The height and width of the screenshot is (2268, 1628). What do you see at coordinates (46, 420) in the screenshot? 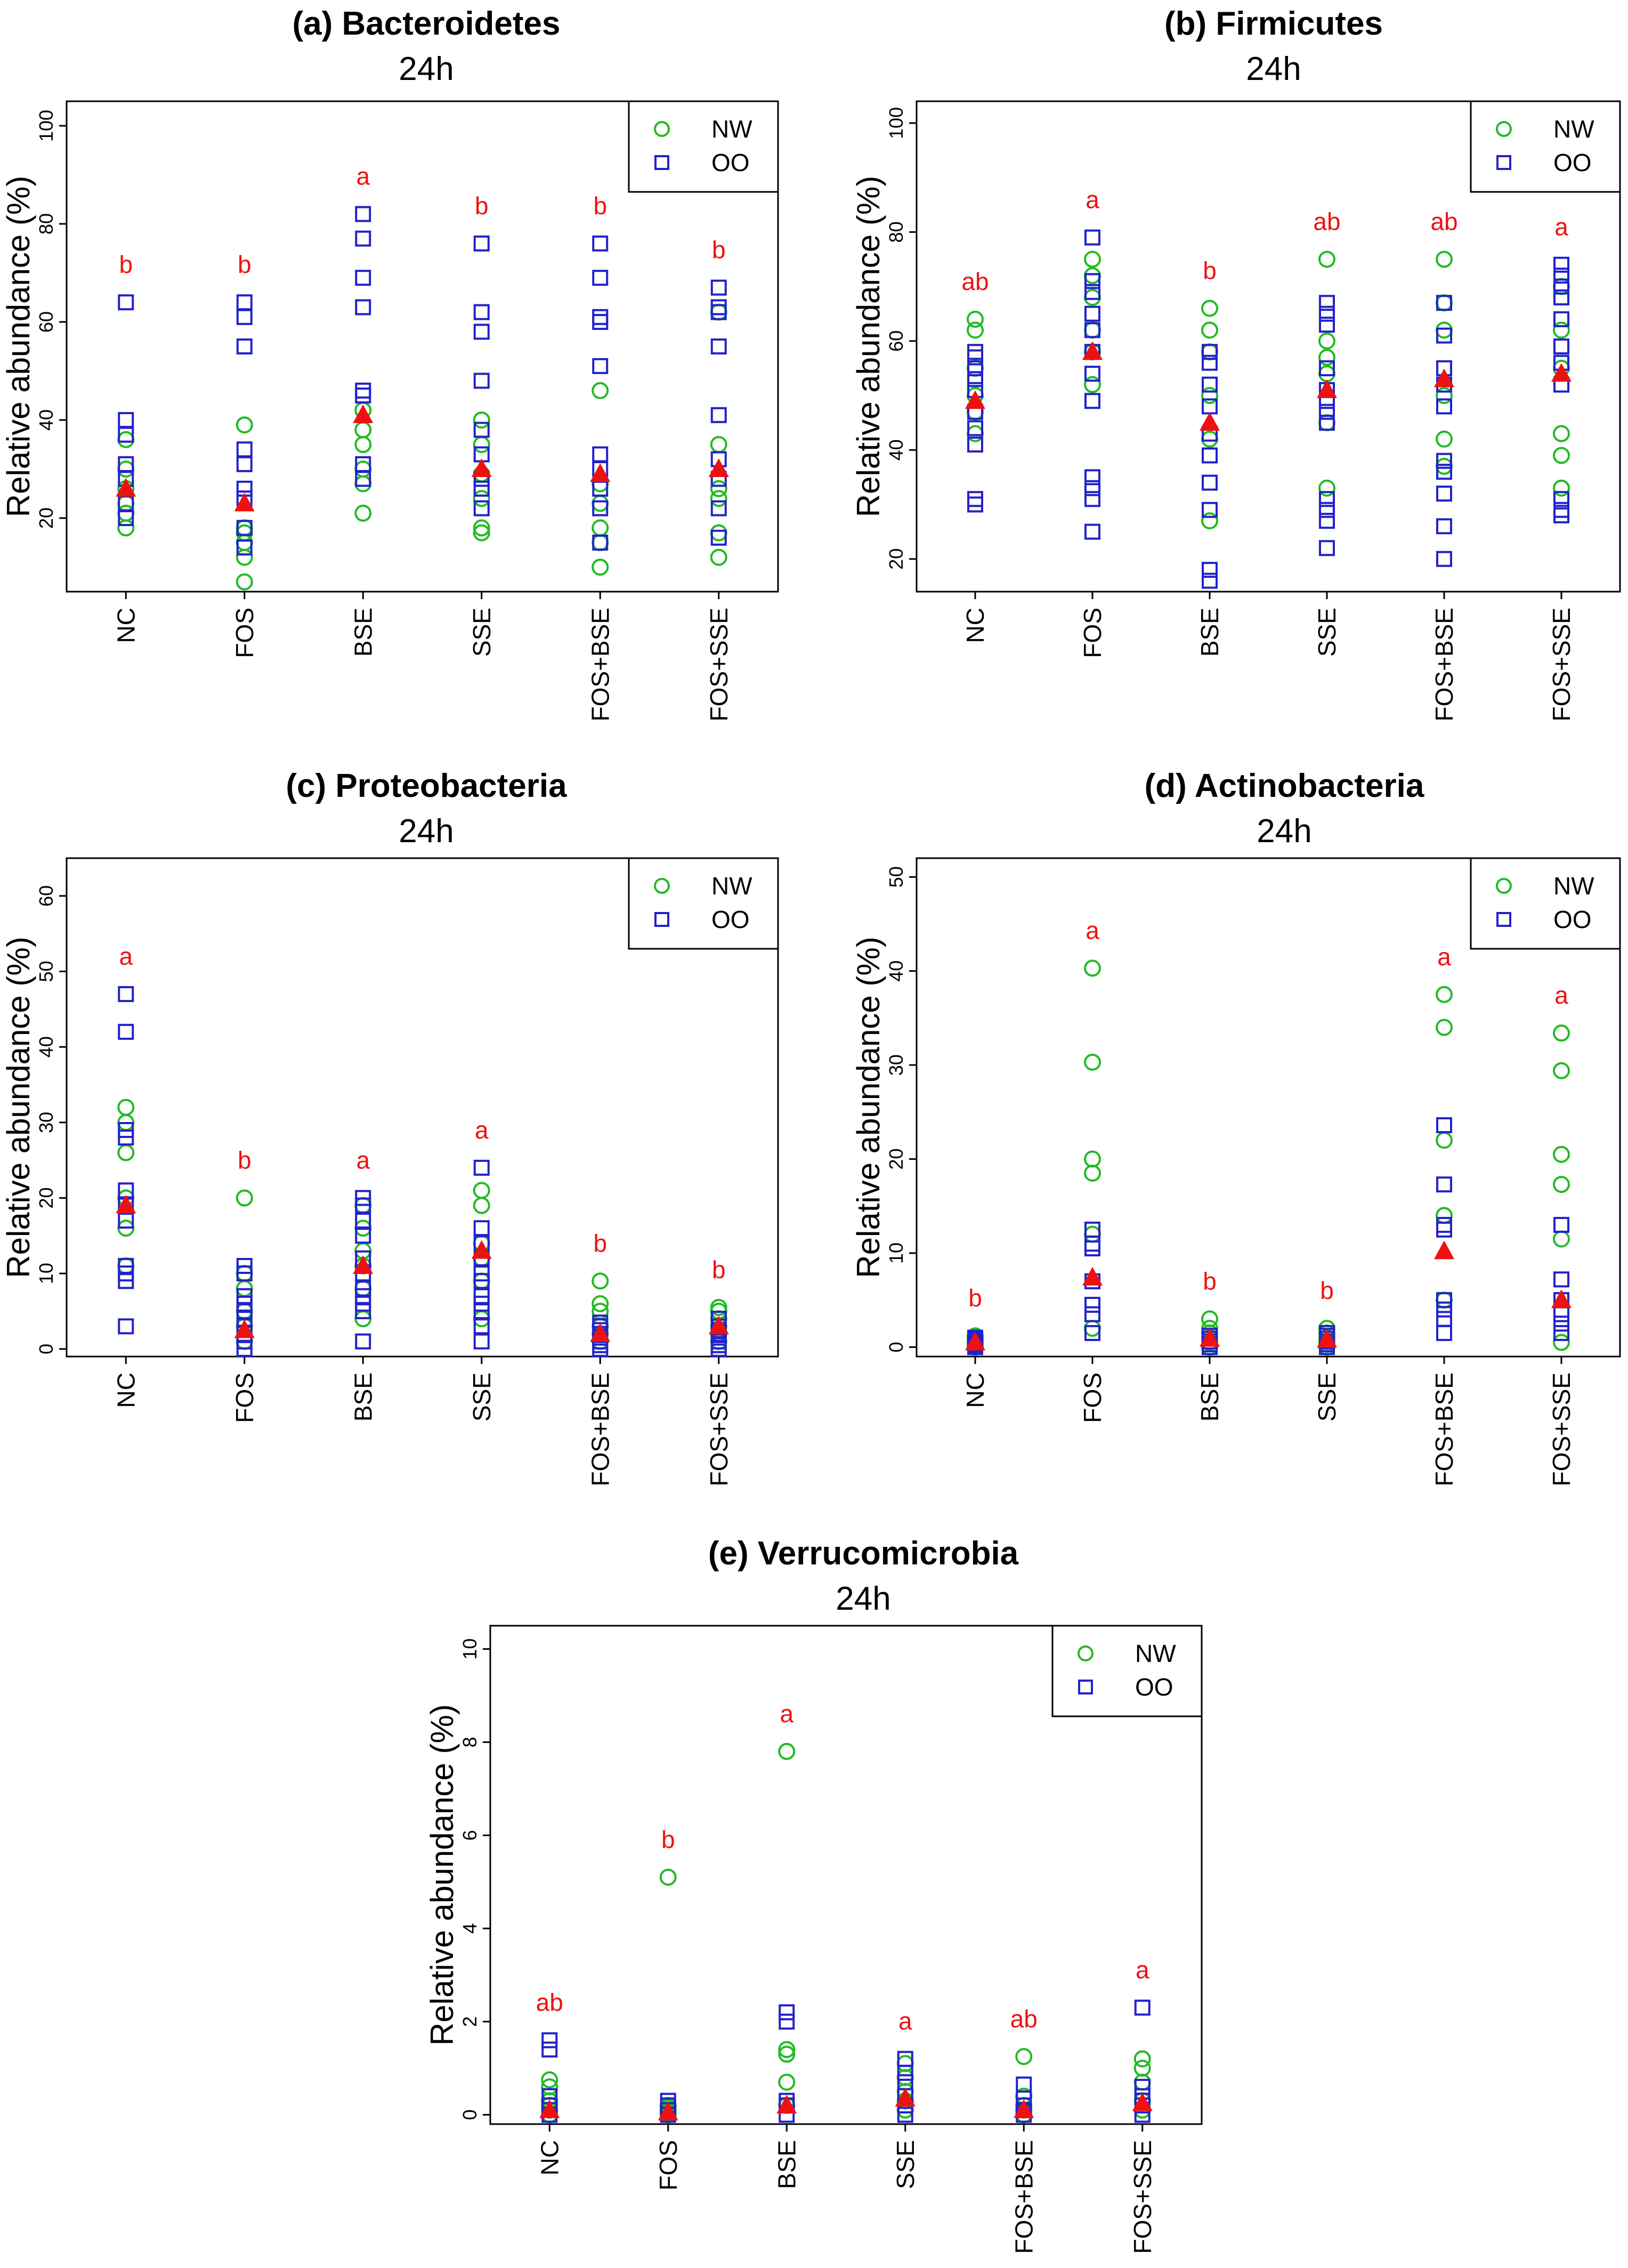
I see `y-tick-label: 40` at bounding box center [46, 420].